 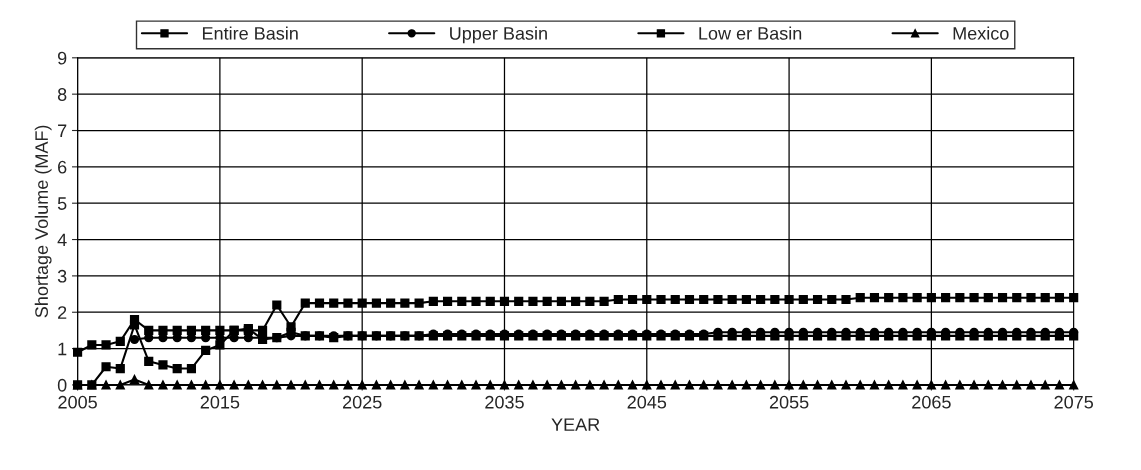 I want to click on legend-label: Upper Basin, so click(x=498, y=35).